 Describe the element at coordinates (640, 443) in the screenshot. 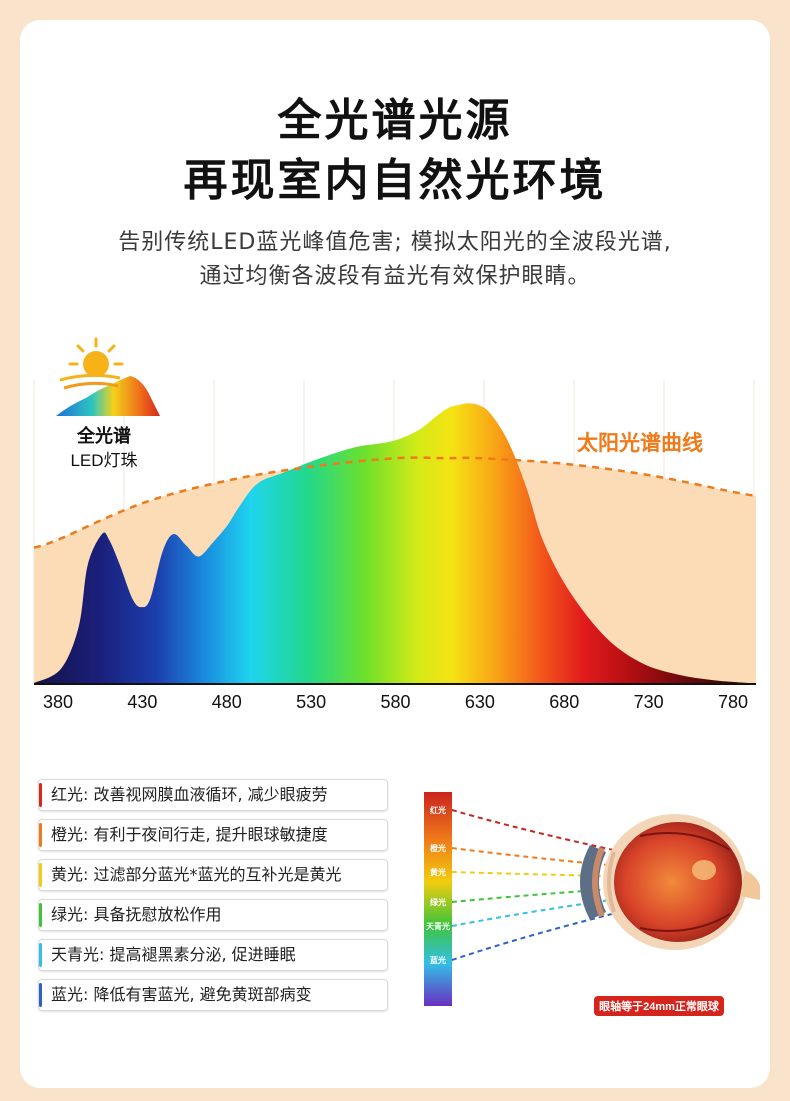

I see `sun-curve-label: 太阳光谱曲线` at that location.